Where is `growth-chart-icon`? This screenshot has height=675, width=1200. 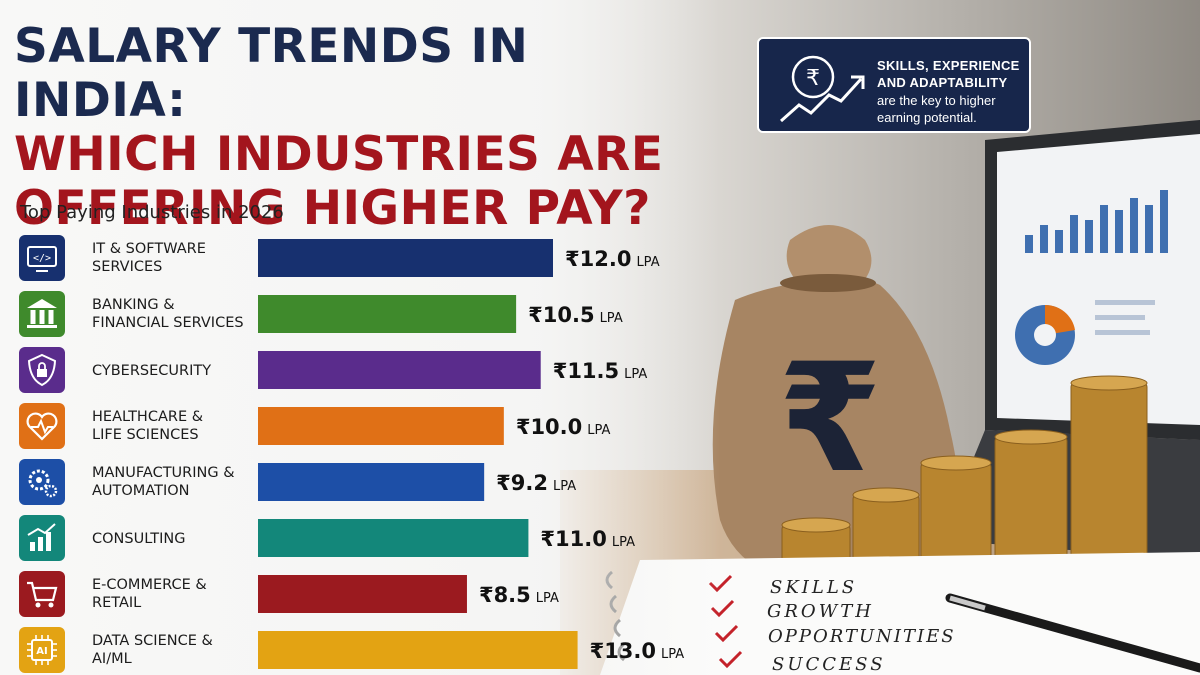 growth-chart-icon is located at coordinates (42, 538).